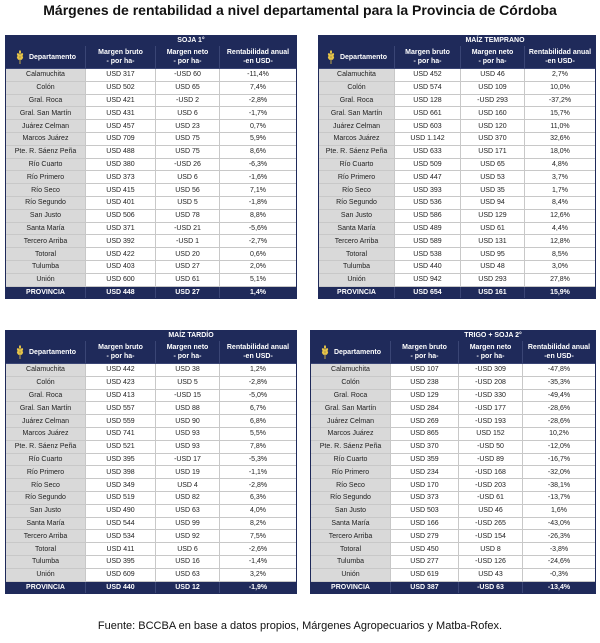 The height and width of the screenshot is (643, 600). What do you see at coordinates (457, 292) in the screenshot?
I see `total-row: PROVINCIA USD 654 USD 161 15,9%` at bounding box center [457, 292].